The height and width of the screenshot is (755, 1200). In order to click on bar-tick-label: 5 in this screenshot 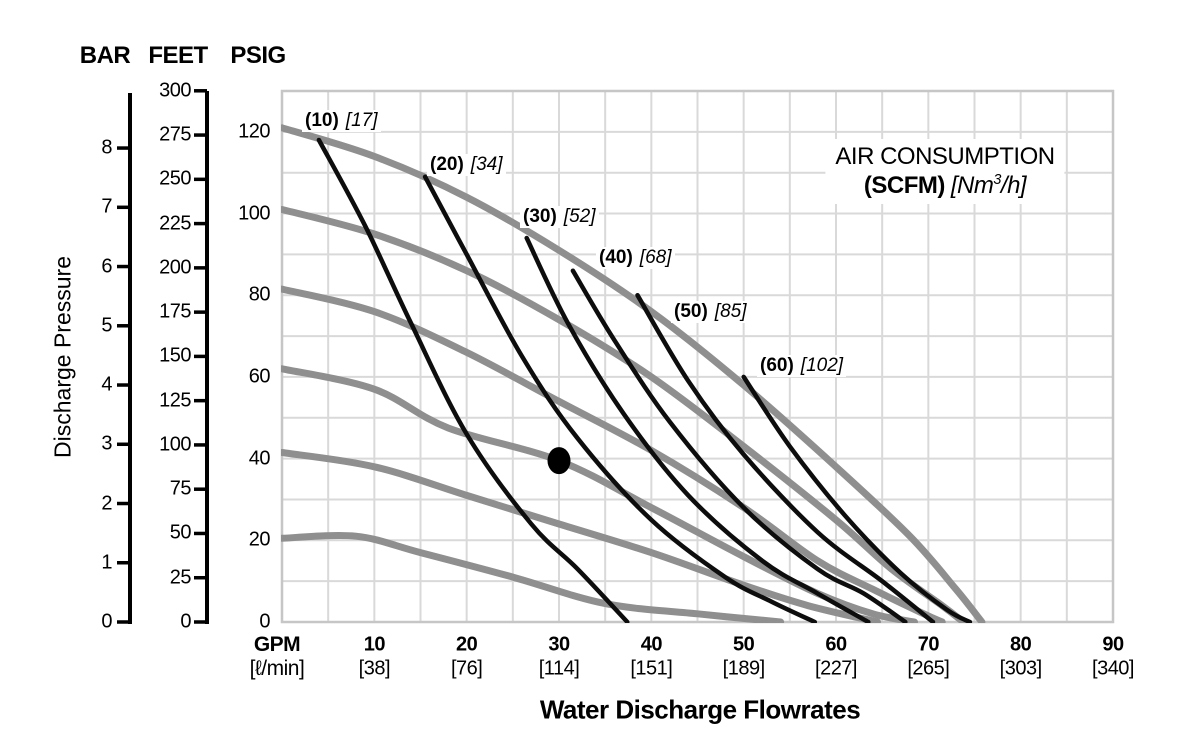, I will do `click(106, 325)`.